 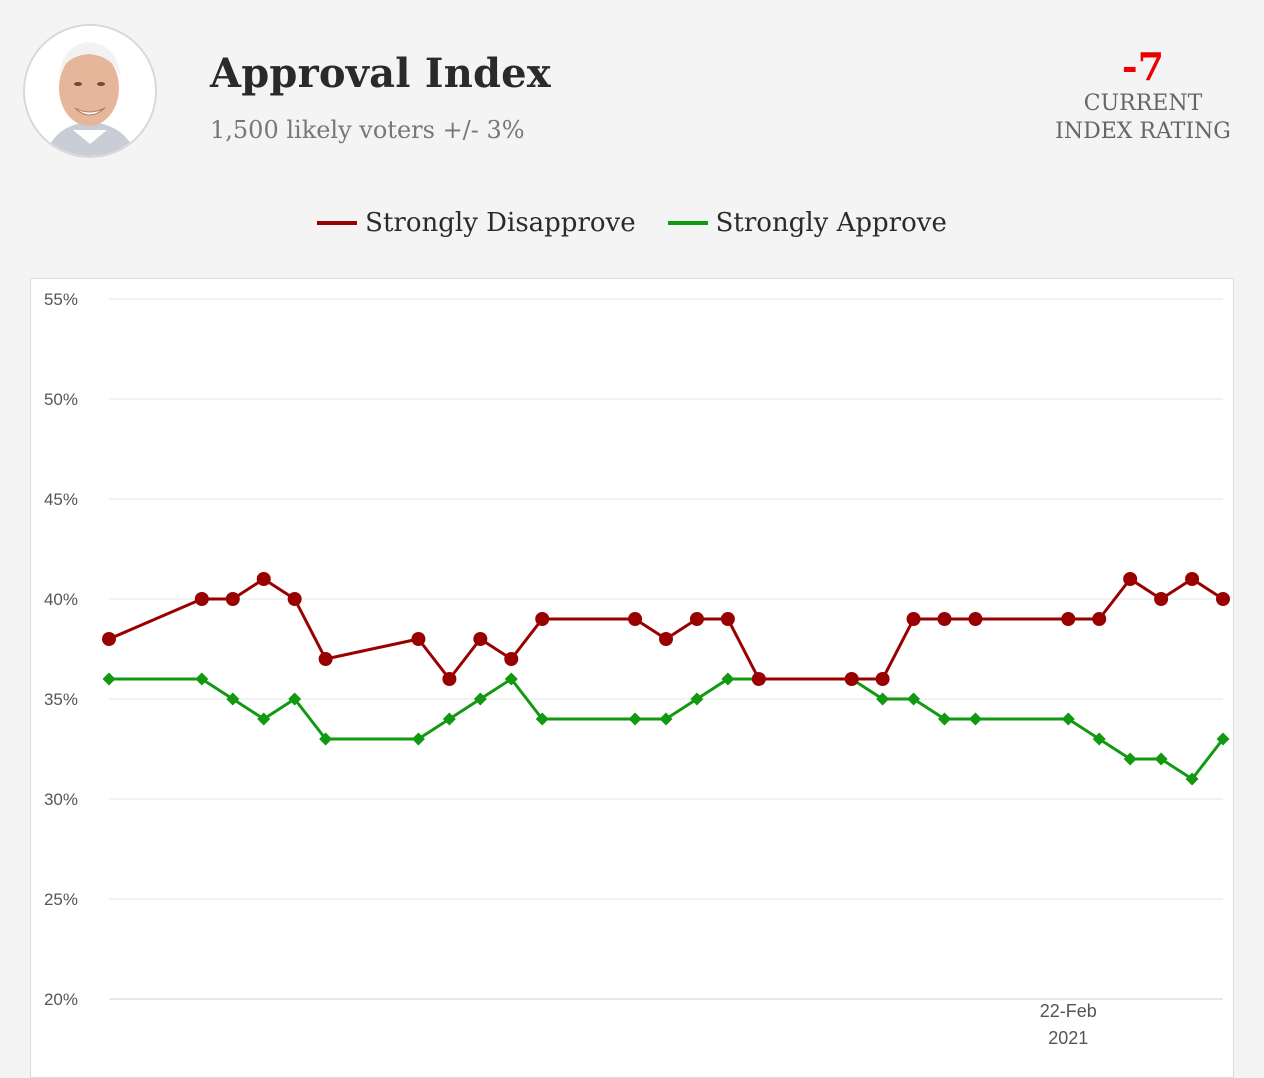 I want to click on current-index-panel: -7 CURRENT INDEX RATING, so click(x=1143, y=95).